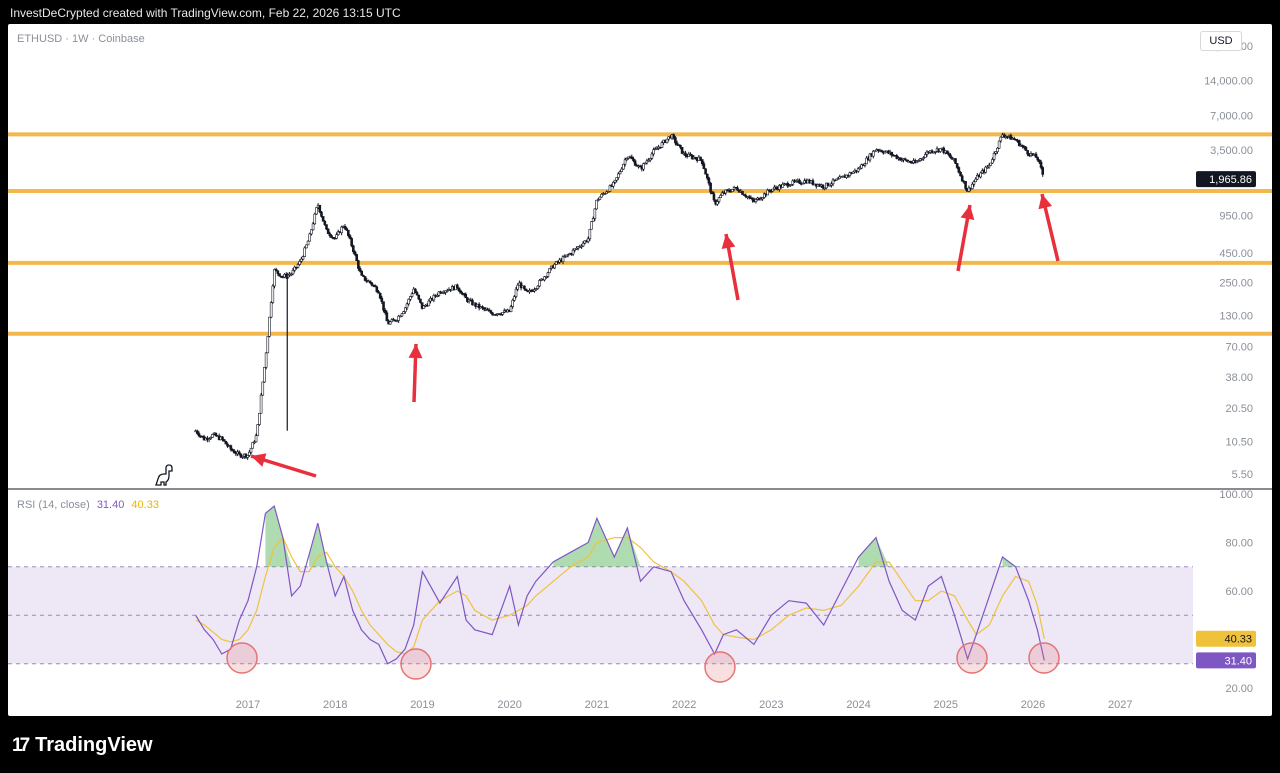 This screenshot has width=1280, height=773. Describe the element at coordinates (110, 505) in the screenshot. I see `rsi-value: 31.40` at that location.